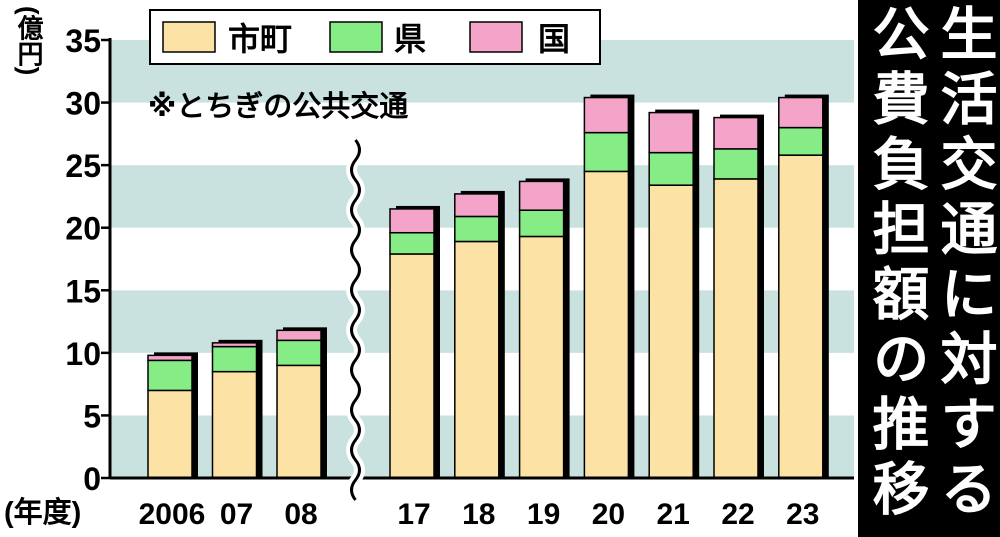 This screenshot has height=537, width=1000. What do you see at coordinates (737, 514) in the screenshot?
I see `x-tick-label: 22` at bounding box center [737, 514].